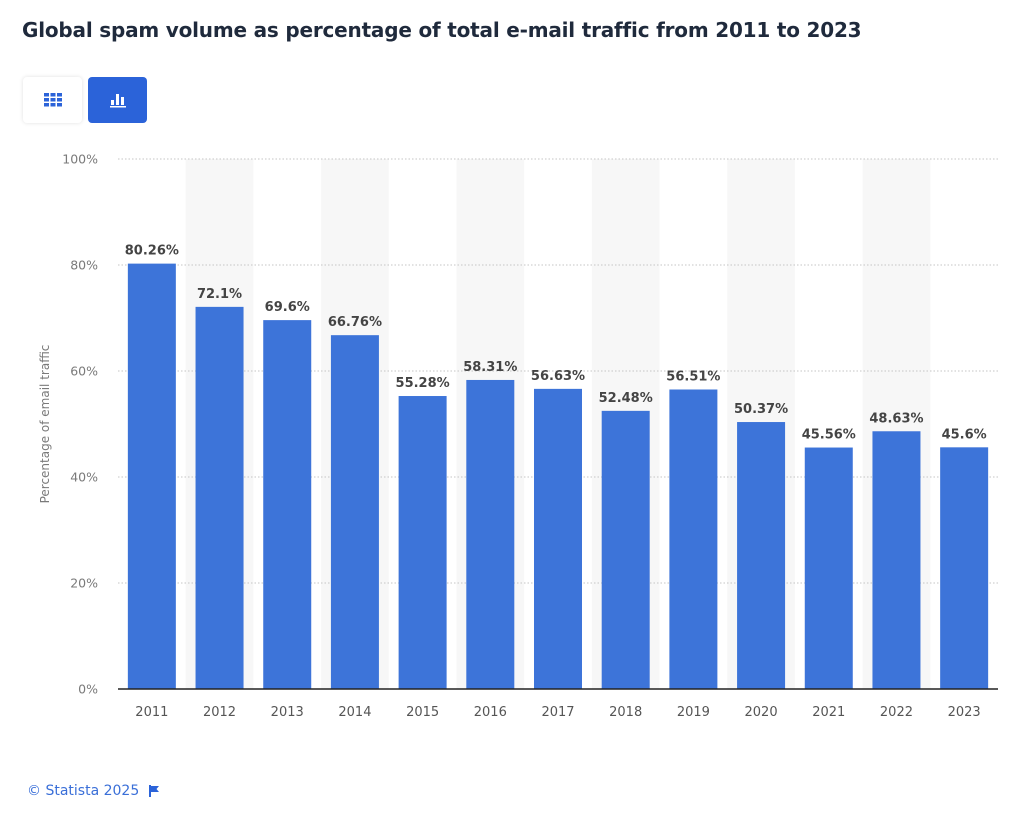  What do you see at coordinates (964, 712) in the screenshot?
I see `x-tick-label: 2023` at bounding box center [964, 712].